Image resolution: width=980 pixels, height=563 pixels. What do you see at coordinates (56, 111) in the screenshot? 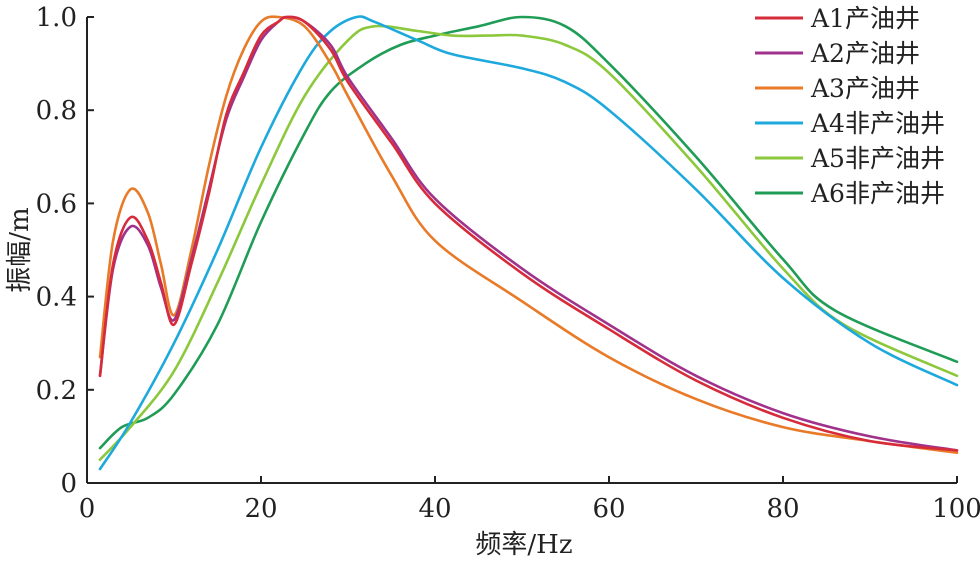
I see `y-tick-label: 0.8` at bounding box center [56, 111].